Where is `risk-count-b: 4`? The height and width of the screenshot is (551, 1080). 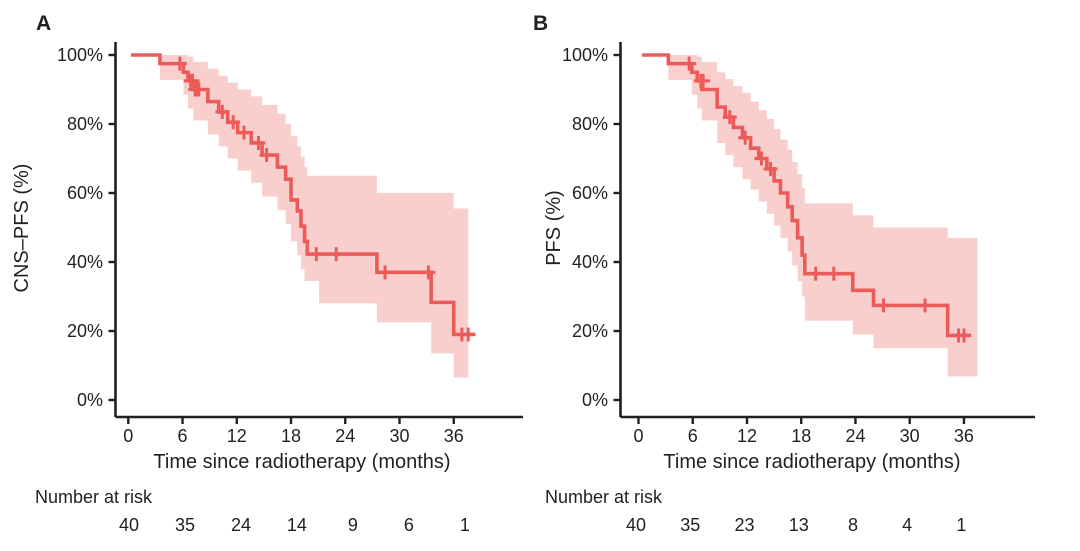 risk-count-b: 4 is located at coordinates (907, 525).